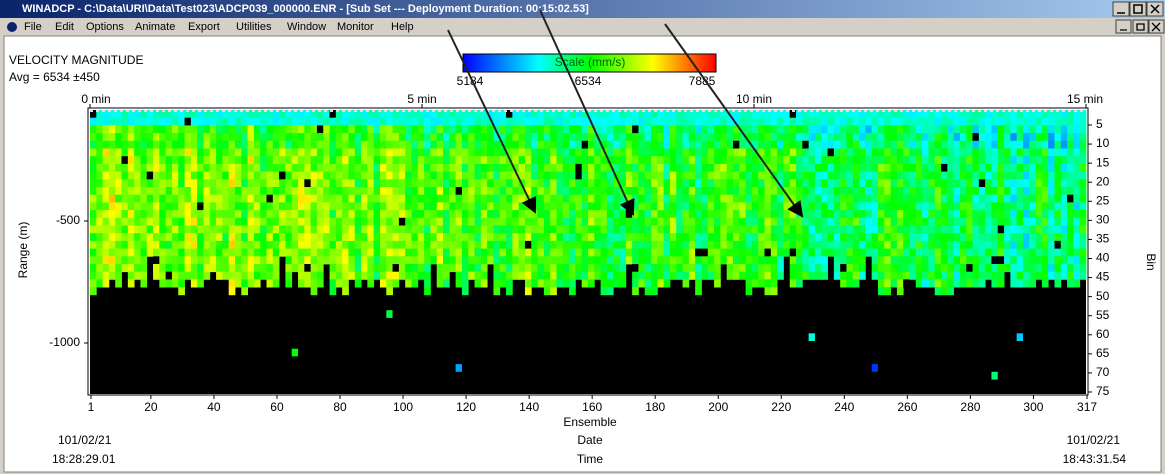 This screenshot has height=474, width=1165. What do you see at coordinates (355, 27) in the screenshot?
I see `menu-item: Monitor` at bounding box center [355, 27].